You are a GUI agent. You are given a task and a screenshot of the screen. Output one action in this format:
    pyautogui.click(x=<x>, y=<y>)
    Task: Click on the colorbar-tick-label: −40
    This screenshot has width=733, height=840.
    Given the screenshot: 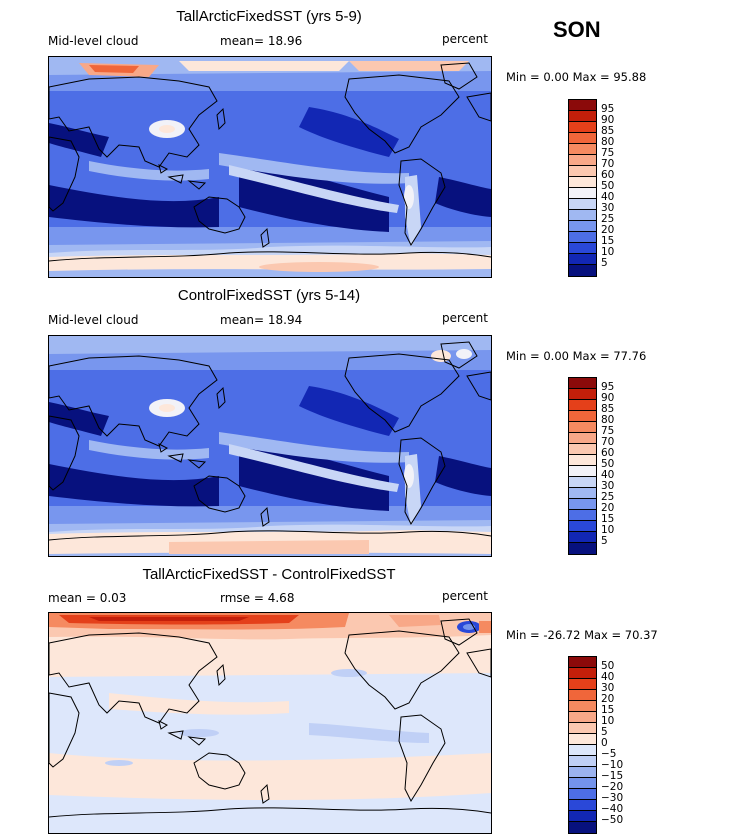 What is the action you would take?
    pyautogui.click(x=612, y=809)
    